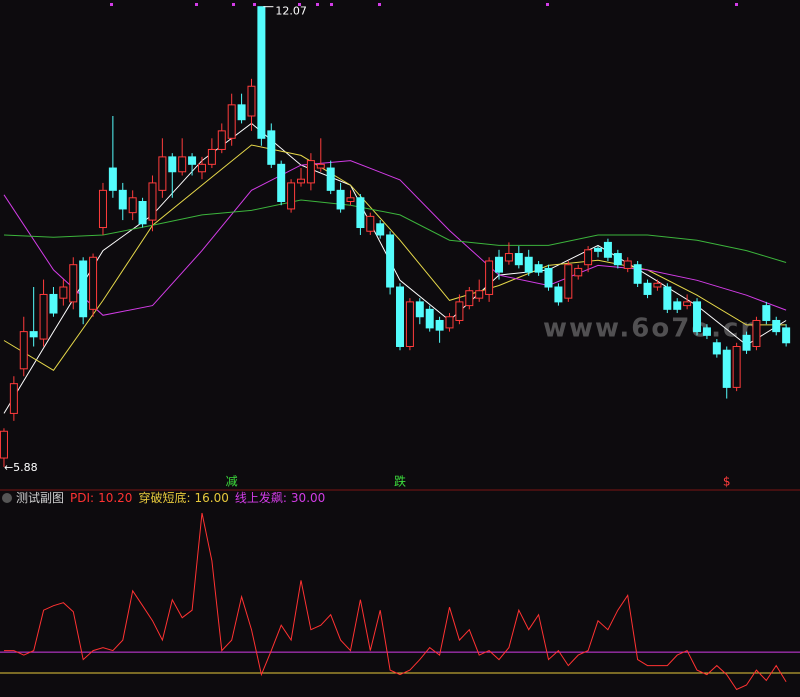 The width and height of the screenshot is (800, 697). Describe the element at coordinates (395, 231) in the screenshot. I see `moving-average-line` at that location.